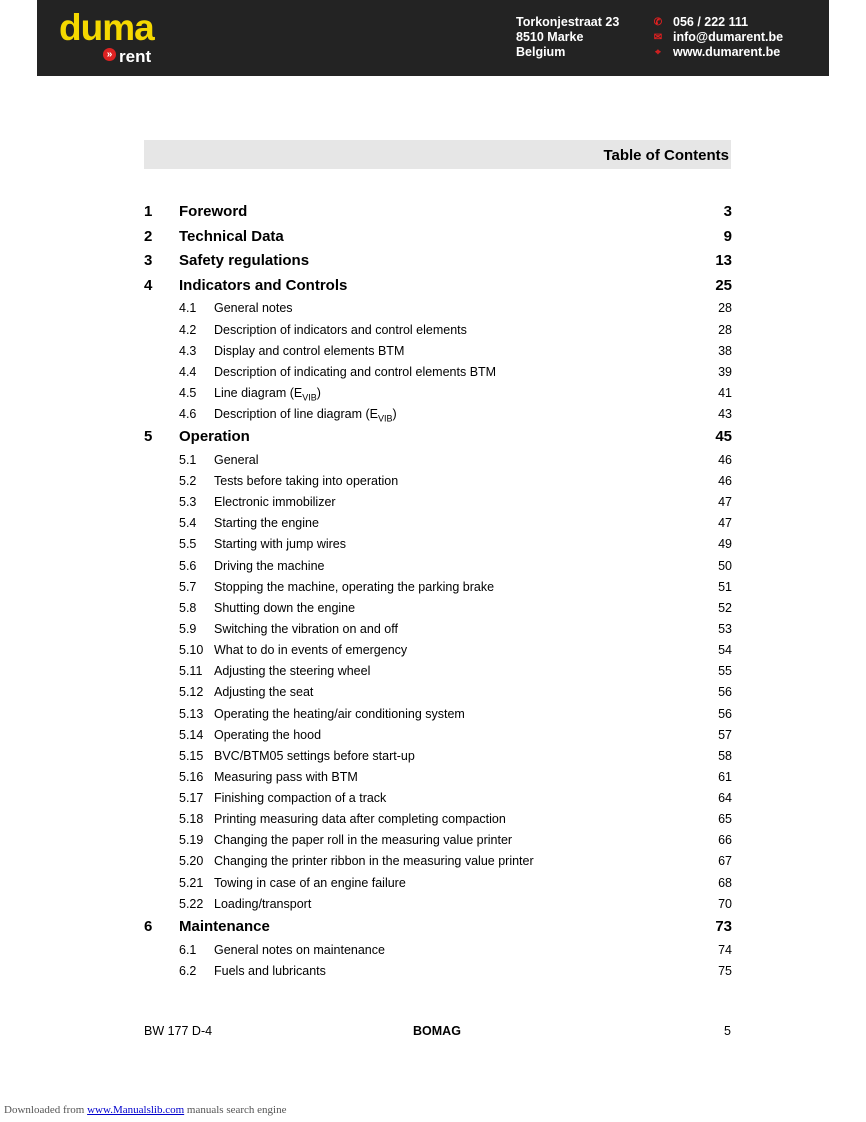  I want to click on footer-model: BW 177 D-4, so click(178, 1031).